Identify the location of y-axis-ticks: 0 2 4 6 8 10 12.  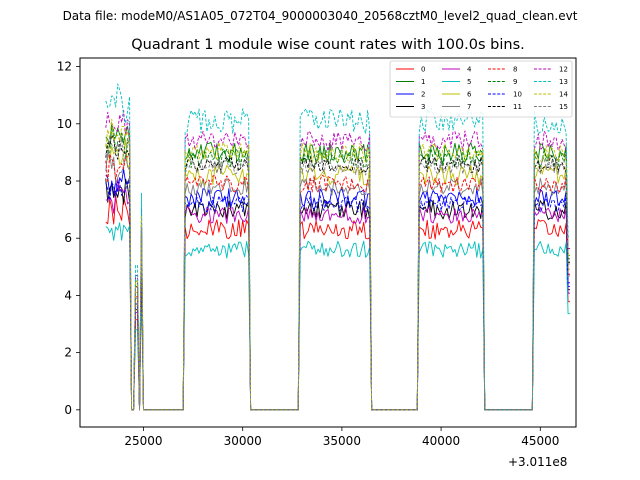
(68, 238).